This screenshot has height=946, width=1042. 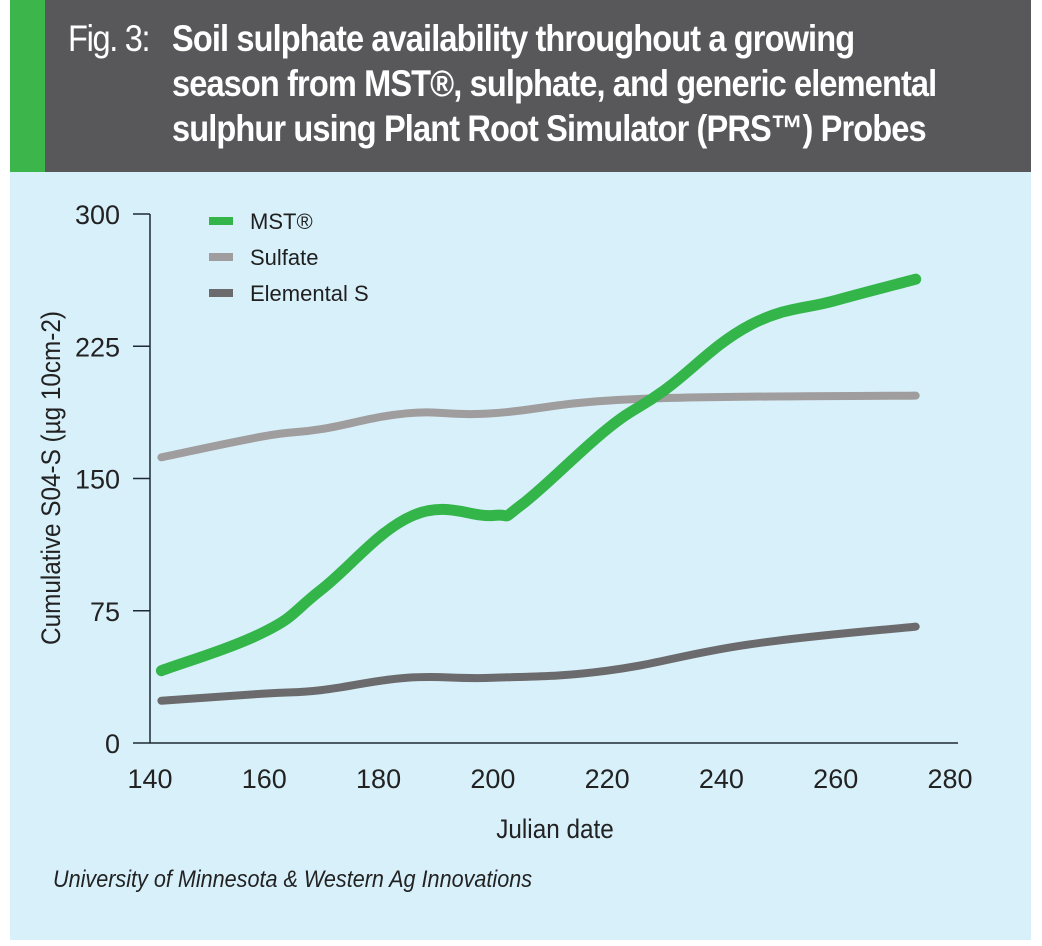 What do you see at coordinates (51, 478) in the screenshot?
I see `y-axis-title: Cumulative S04-S (µg 10cm-2)` at bounding box center [51, 478].